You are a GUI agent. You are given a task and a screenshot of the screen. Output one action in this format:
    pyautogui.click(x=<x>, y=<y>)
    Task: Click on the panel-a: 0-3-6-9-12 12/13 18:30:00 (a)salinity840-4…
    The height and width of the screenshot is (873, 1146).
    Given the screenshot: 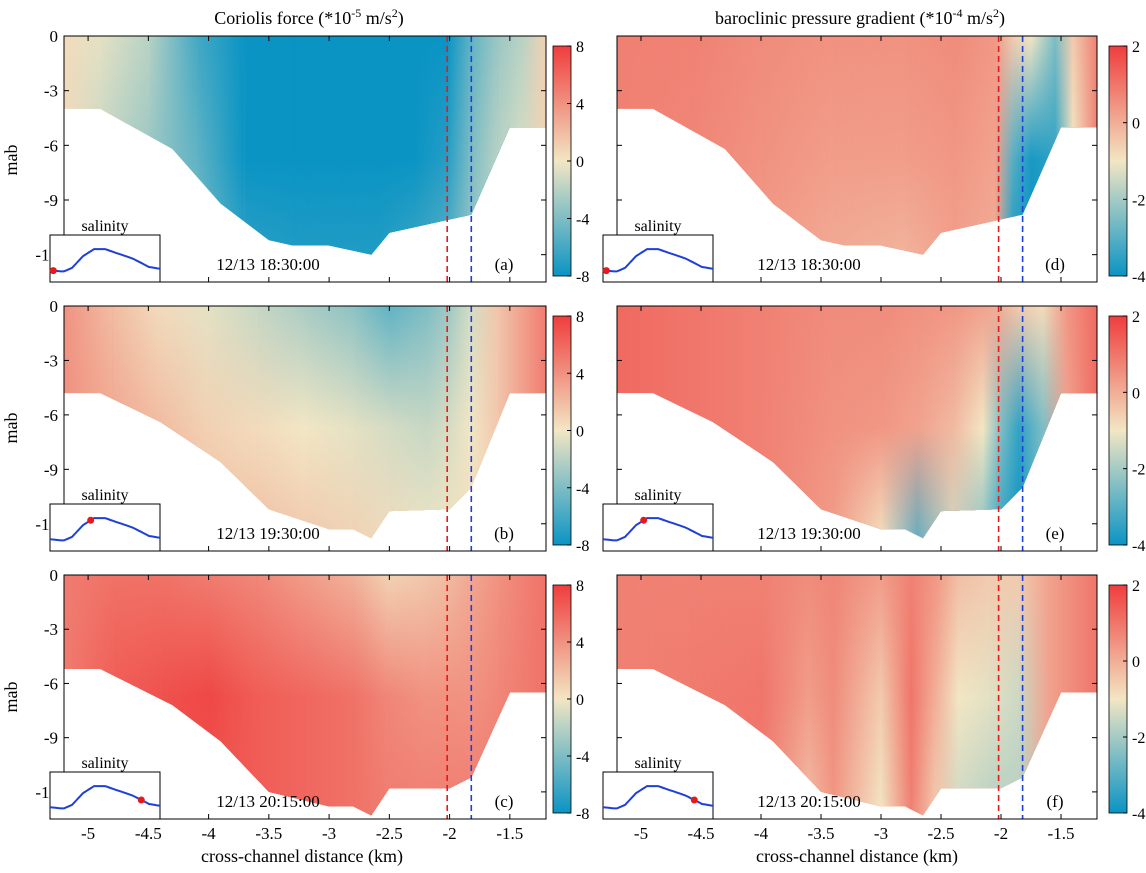 What is the action you would take?
    pyautogui.click(x=312, y=156)
    